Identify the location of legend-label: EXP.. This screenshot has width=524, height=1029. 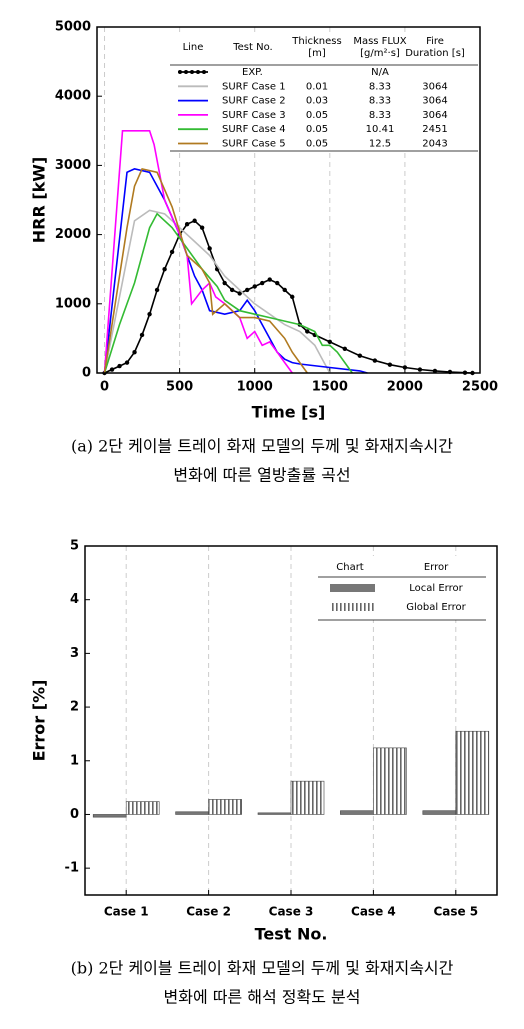
(252, 72).